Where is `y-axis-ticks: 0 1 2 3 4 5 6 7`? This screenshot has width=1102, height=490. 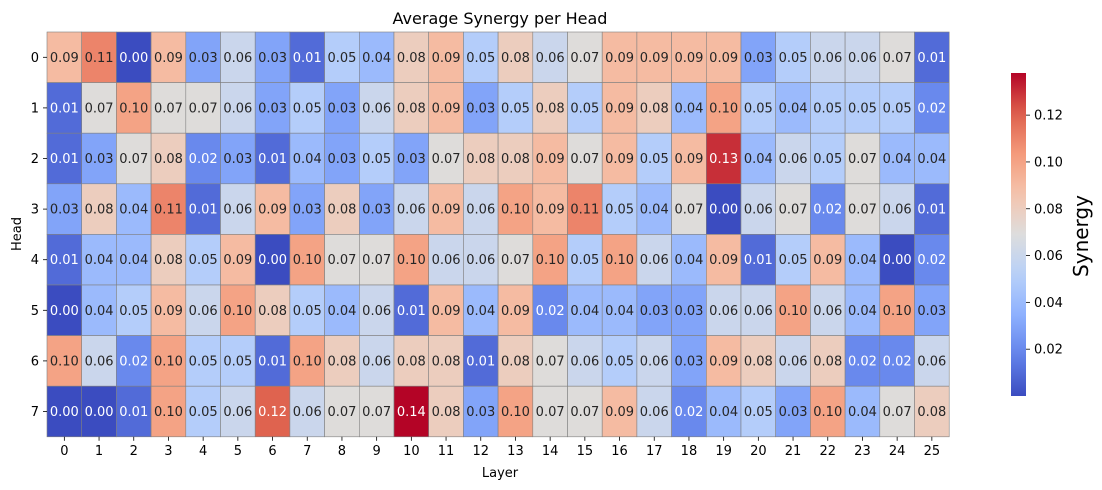 y-axis-ticks: 0 1 2 3 4 5 6 7 is located at coordinates (39, 235).